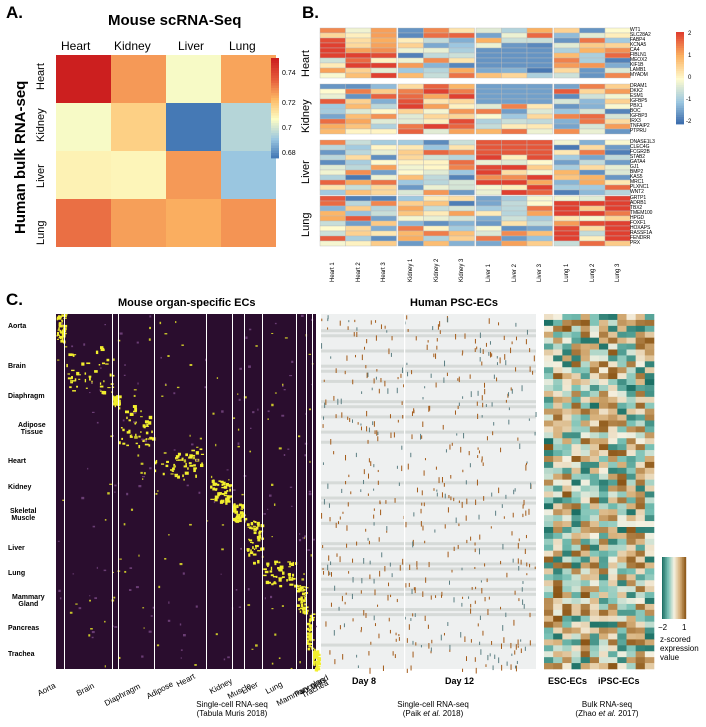 The width and height of the screenshot is (706, 727). What do you see at coordinates (638, 202) in the screenshot?
I see `gene-label: ADRB1` at bounding box center [638, 202].